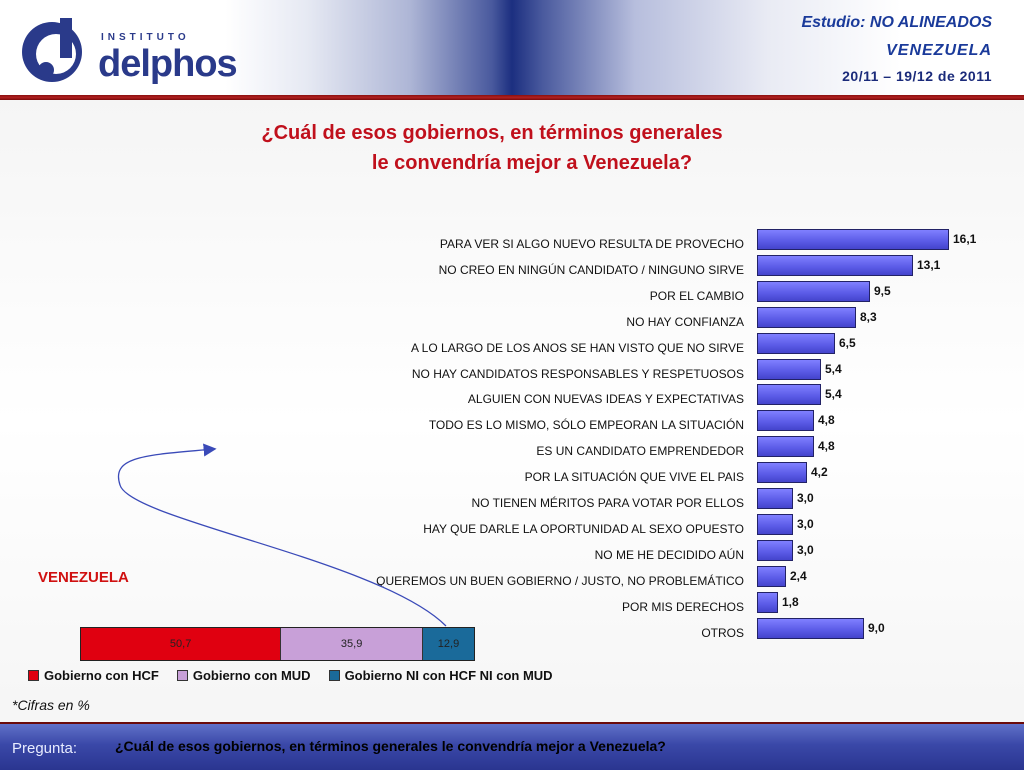 This screenshot has height=770, width=1024. What do you see at coordinates (51, 705) in the screenshot?
I see `footnote: *Cifras en %` at bounding box center [51, 705].